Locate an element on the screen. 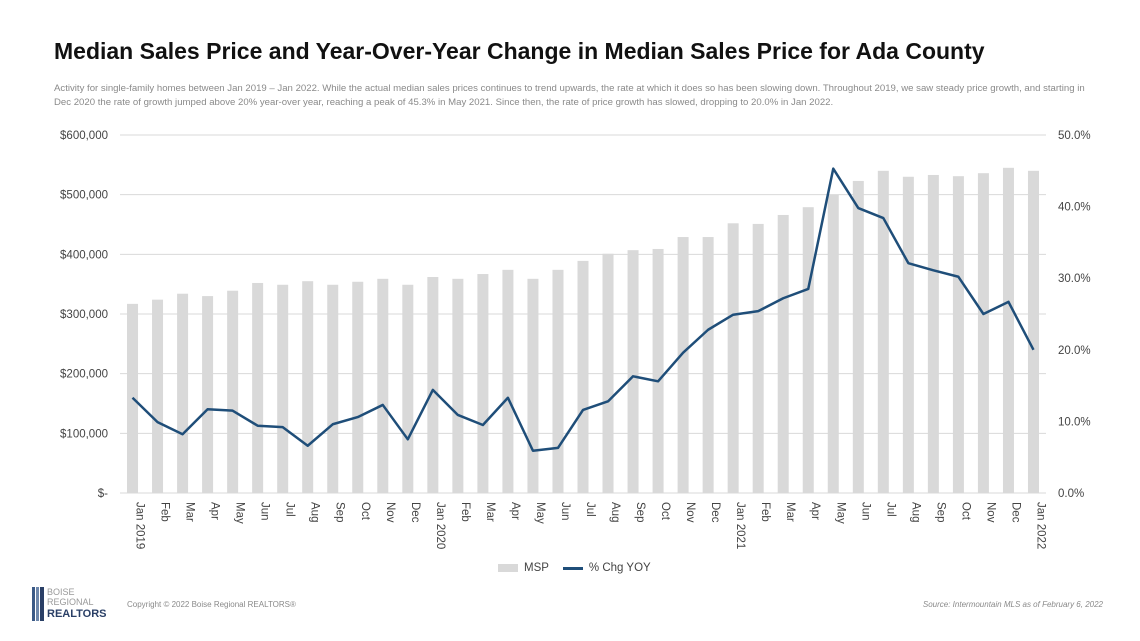  left-axis-tick-label: $600,000 is located at coordinates (84, 136).